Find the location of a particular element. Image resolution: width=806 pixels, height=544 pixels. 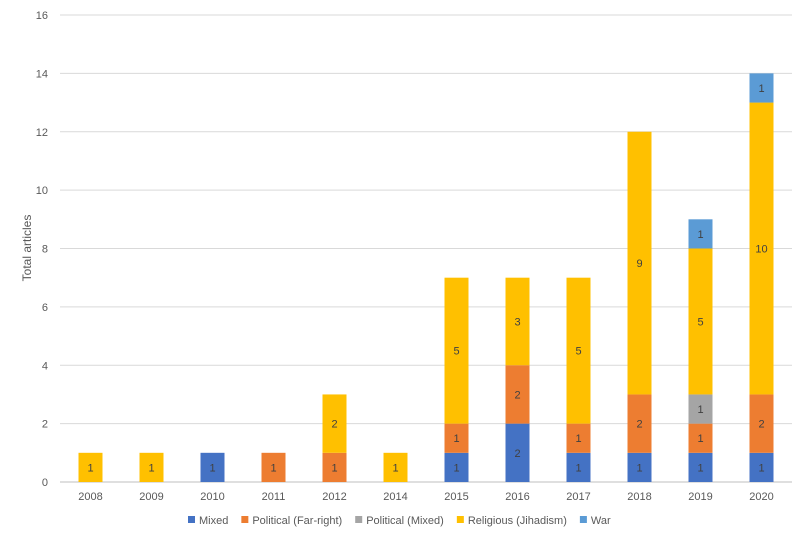

y-axis-ticks: 0 2 4 6 8 10 12 14 16 is located at coordinates (42, 249).